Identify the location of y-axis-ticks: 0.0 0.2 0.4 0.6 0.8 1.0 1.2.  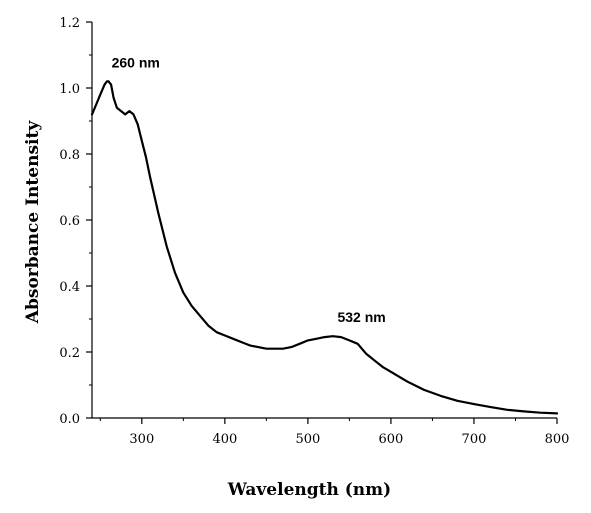
(75, 221).